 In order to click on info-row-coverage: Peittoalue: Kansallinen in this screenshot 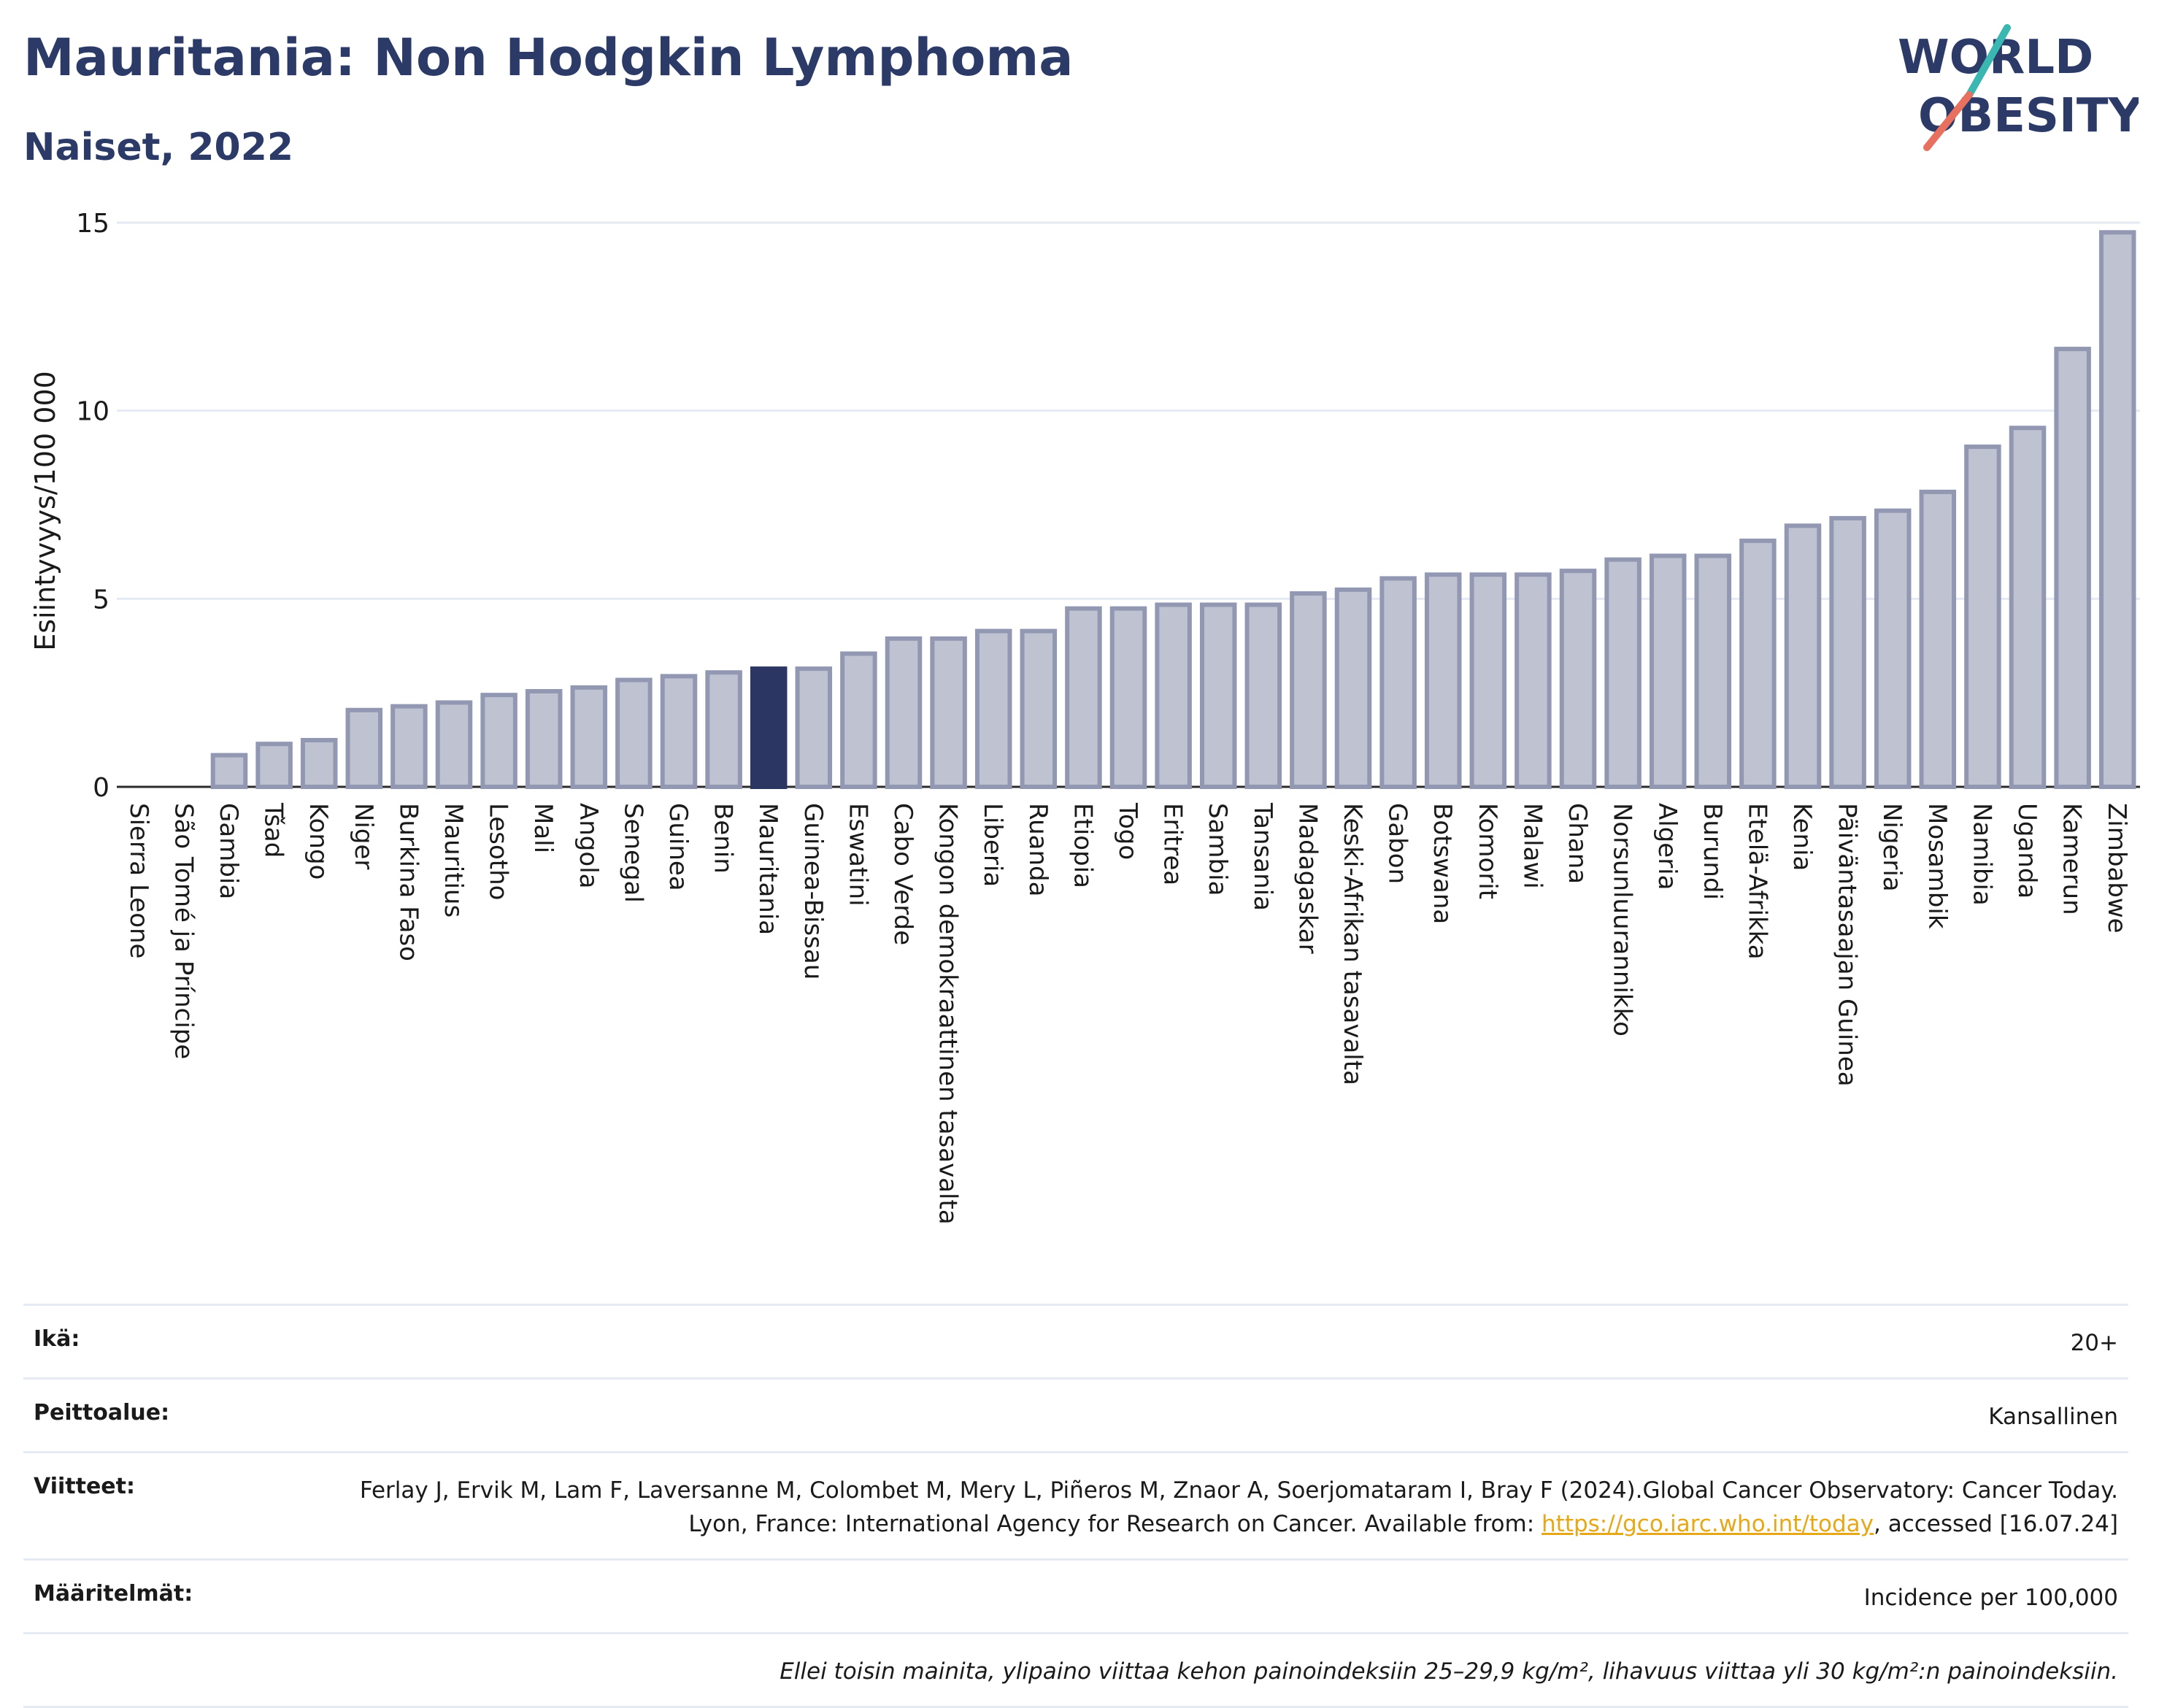, I will do `click(1076, 1414)`.